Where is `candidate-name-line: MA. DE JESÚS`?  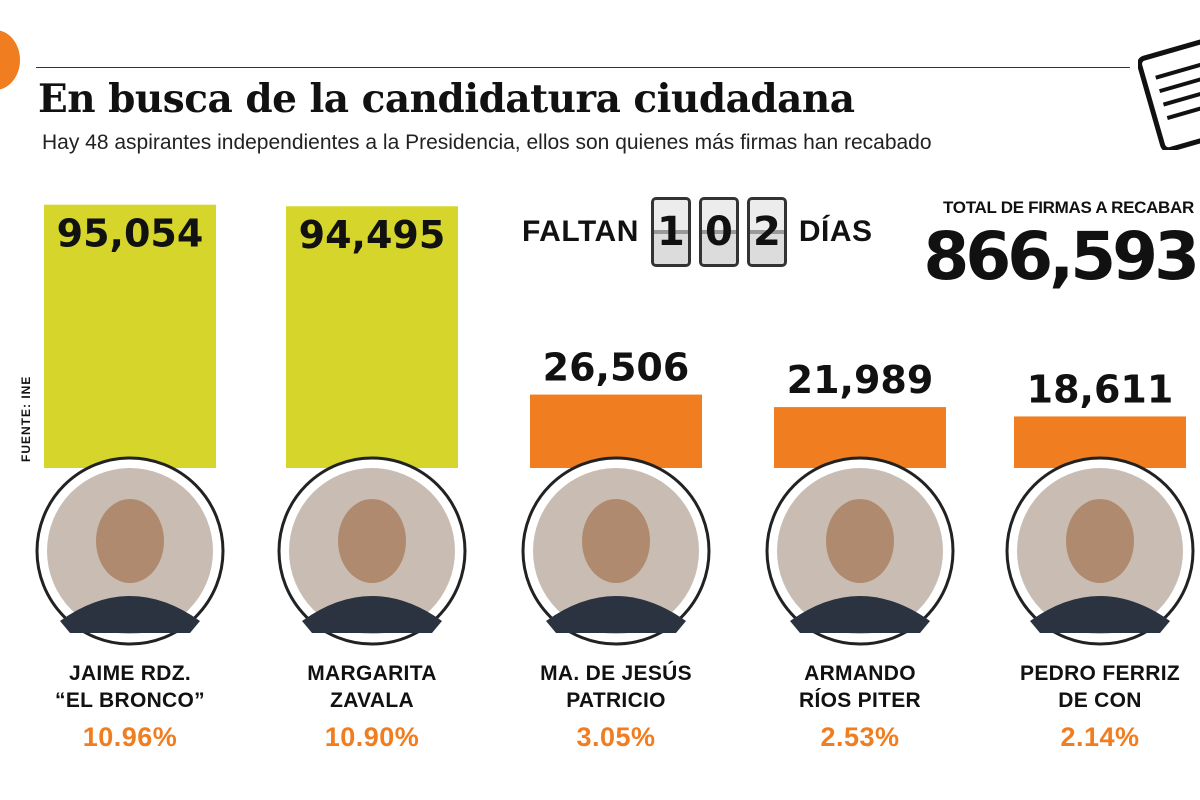
candidate-name-line: MA. DE JESÚS is located at coordinates (616, 673).